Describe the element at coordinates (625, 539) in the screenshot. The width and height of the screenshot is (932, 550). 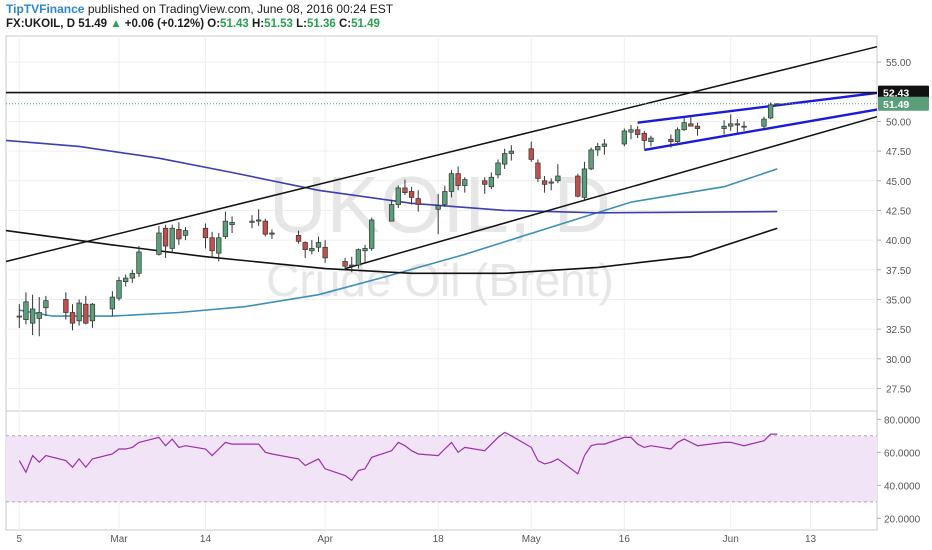
I see `time-tick-label: 16` at that location.